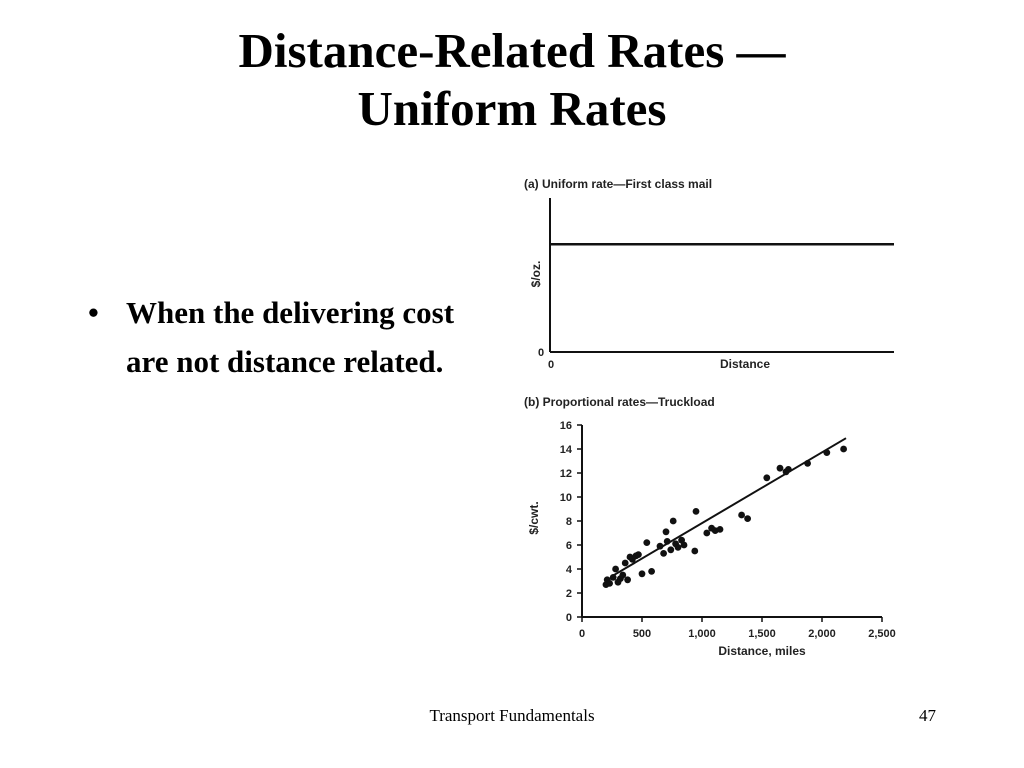 Image resolution: width=1024 pixels, height=768 pixels. I want to click on page-number: 47, so click(927, 715).